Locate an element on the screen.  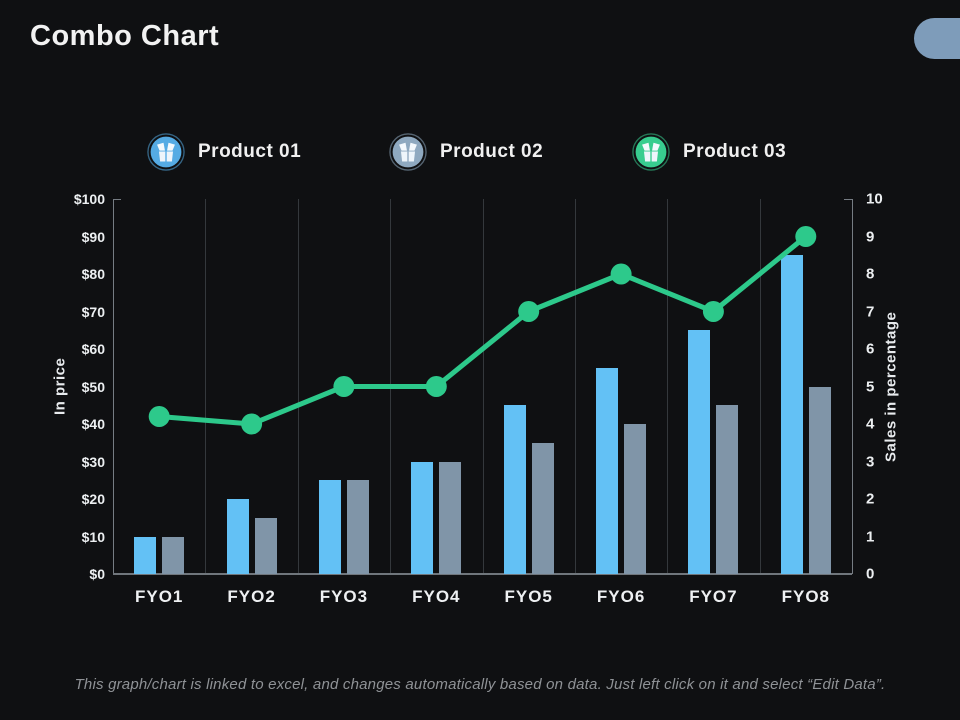
page-title: Combo Chart is located at coordinates (125, 36).